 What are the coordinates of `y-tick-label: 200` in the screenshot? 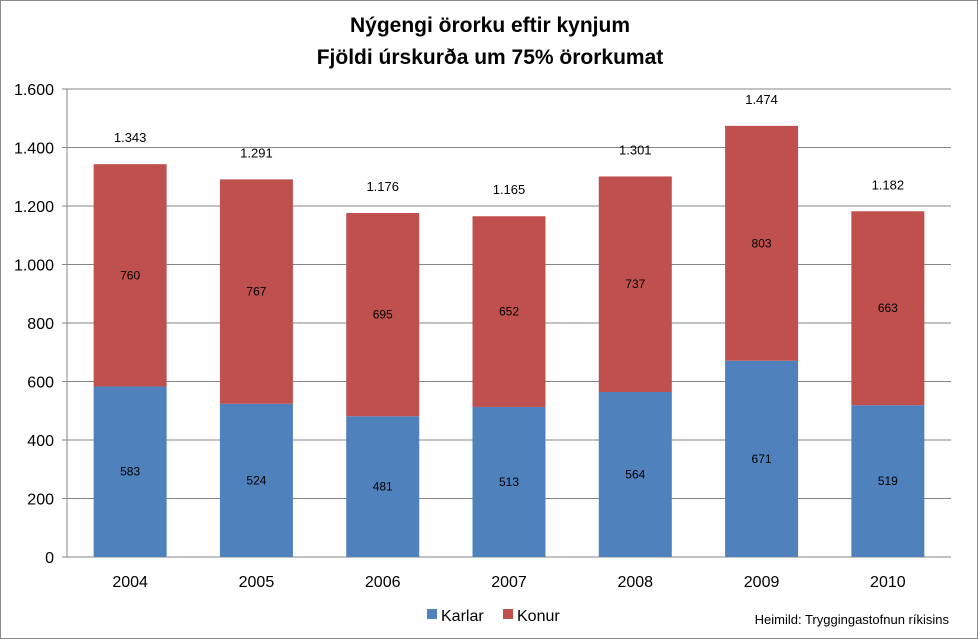 It's located at (40, 500).